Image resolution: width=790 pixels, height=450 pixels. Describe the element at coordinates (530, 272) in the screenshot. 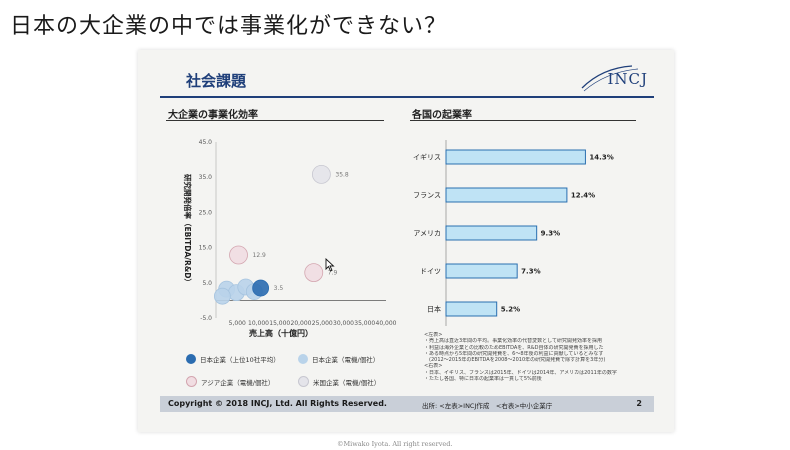

I see `bar-value-label: 7.3%` at that location.